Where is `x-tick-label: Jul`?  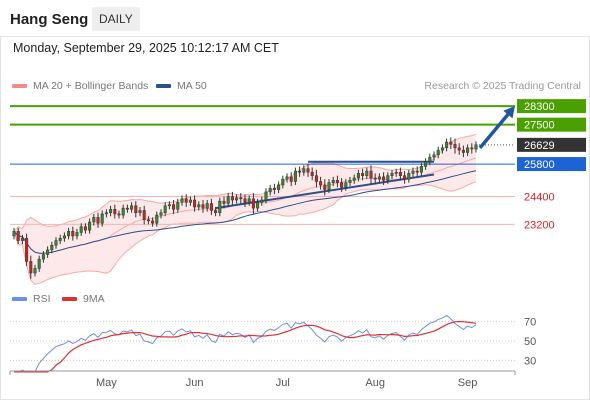 x-tick-label: Jul is located at coordinates (283, 383).